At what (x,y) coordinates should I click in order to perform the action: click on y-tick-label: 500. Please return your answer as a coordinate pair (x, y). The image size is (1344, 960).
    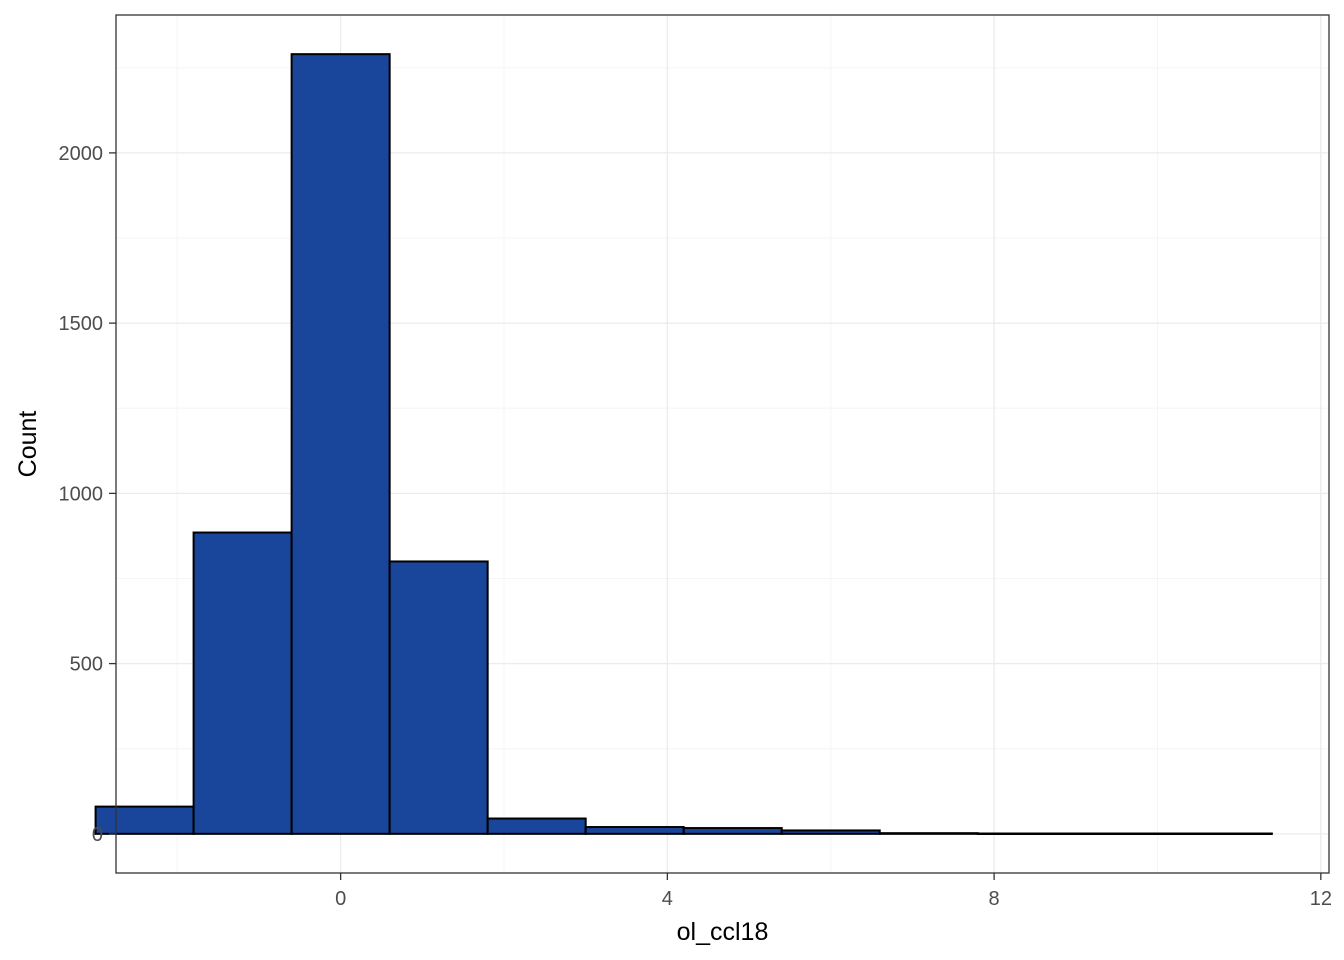
    Looking at the image, I should click on (86, 665).